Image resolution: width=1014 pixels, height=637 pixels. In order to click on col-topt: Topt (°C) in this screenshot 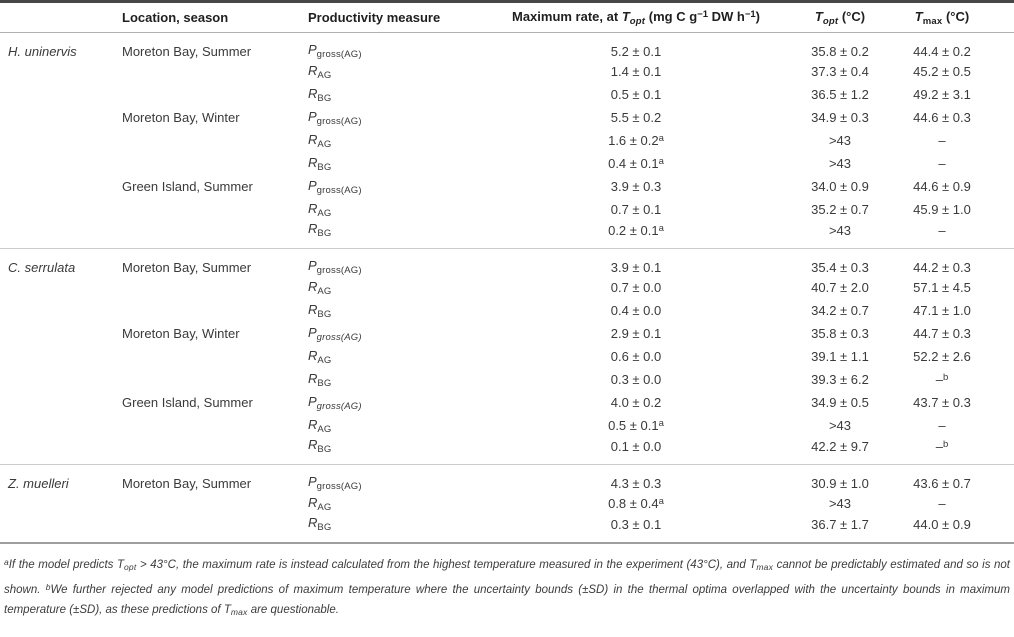, I will do `click(840, 17)`.